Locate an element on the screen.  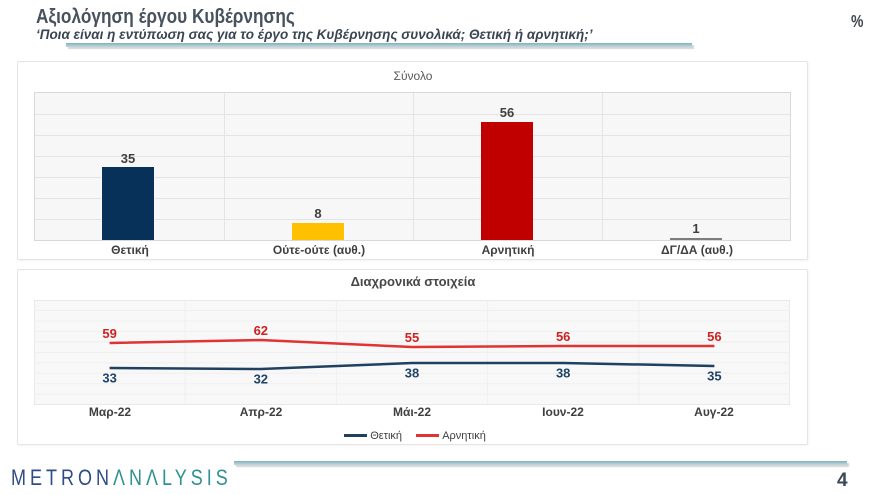
svg-text: 59 is located at coordinates (109, 333).